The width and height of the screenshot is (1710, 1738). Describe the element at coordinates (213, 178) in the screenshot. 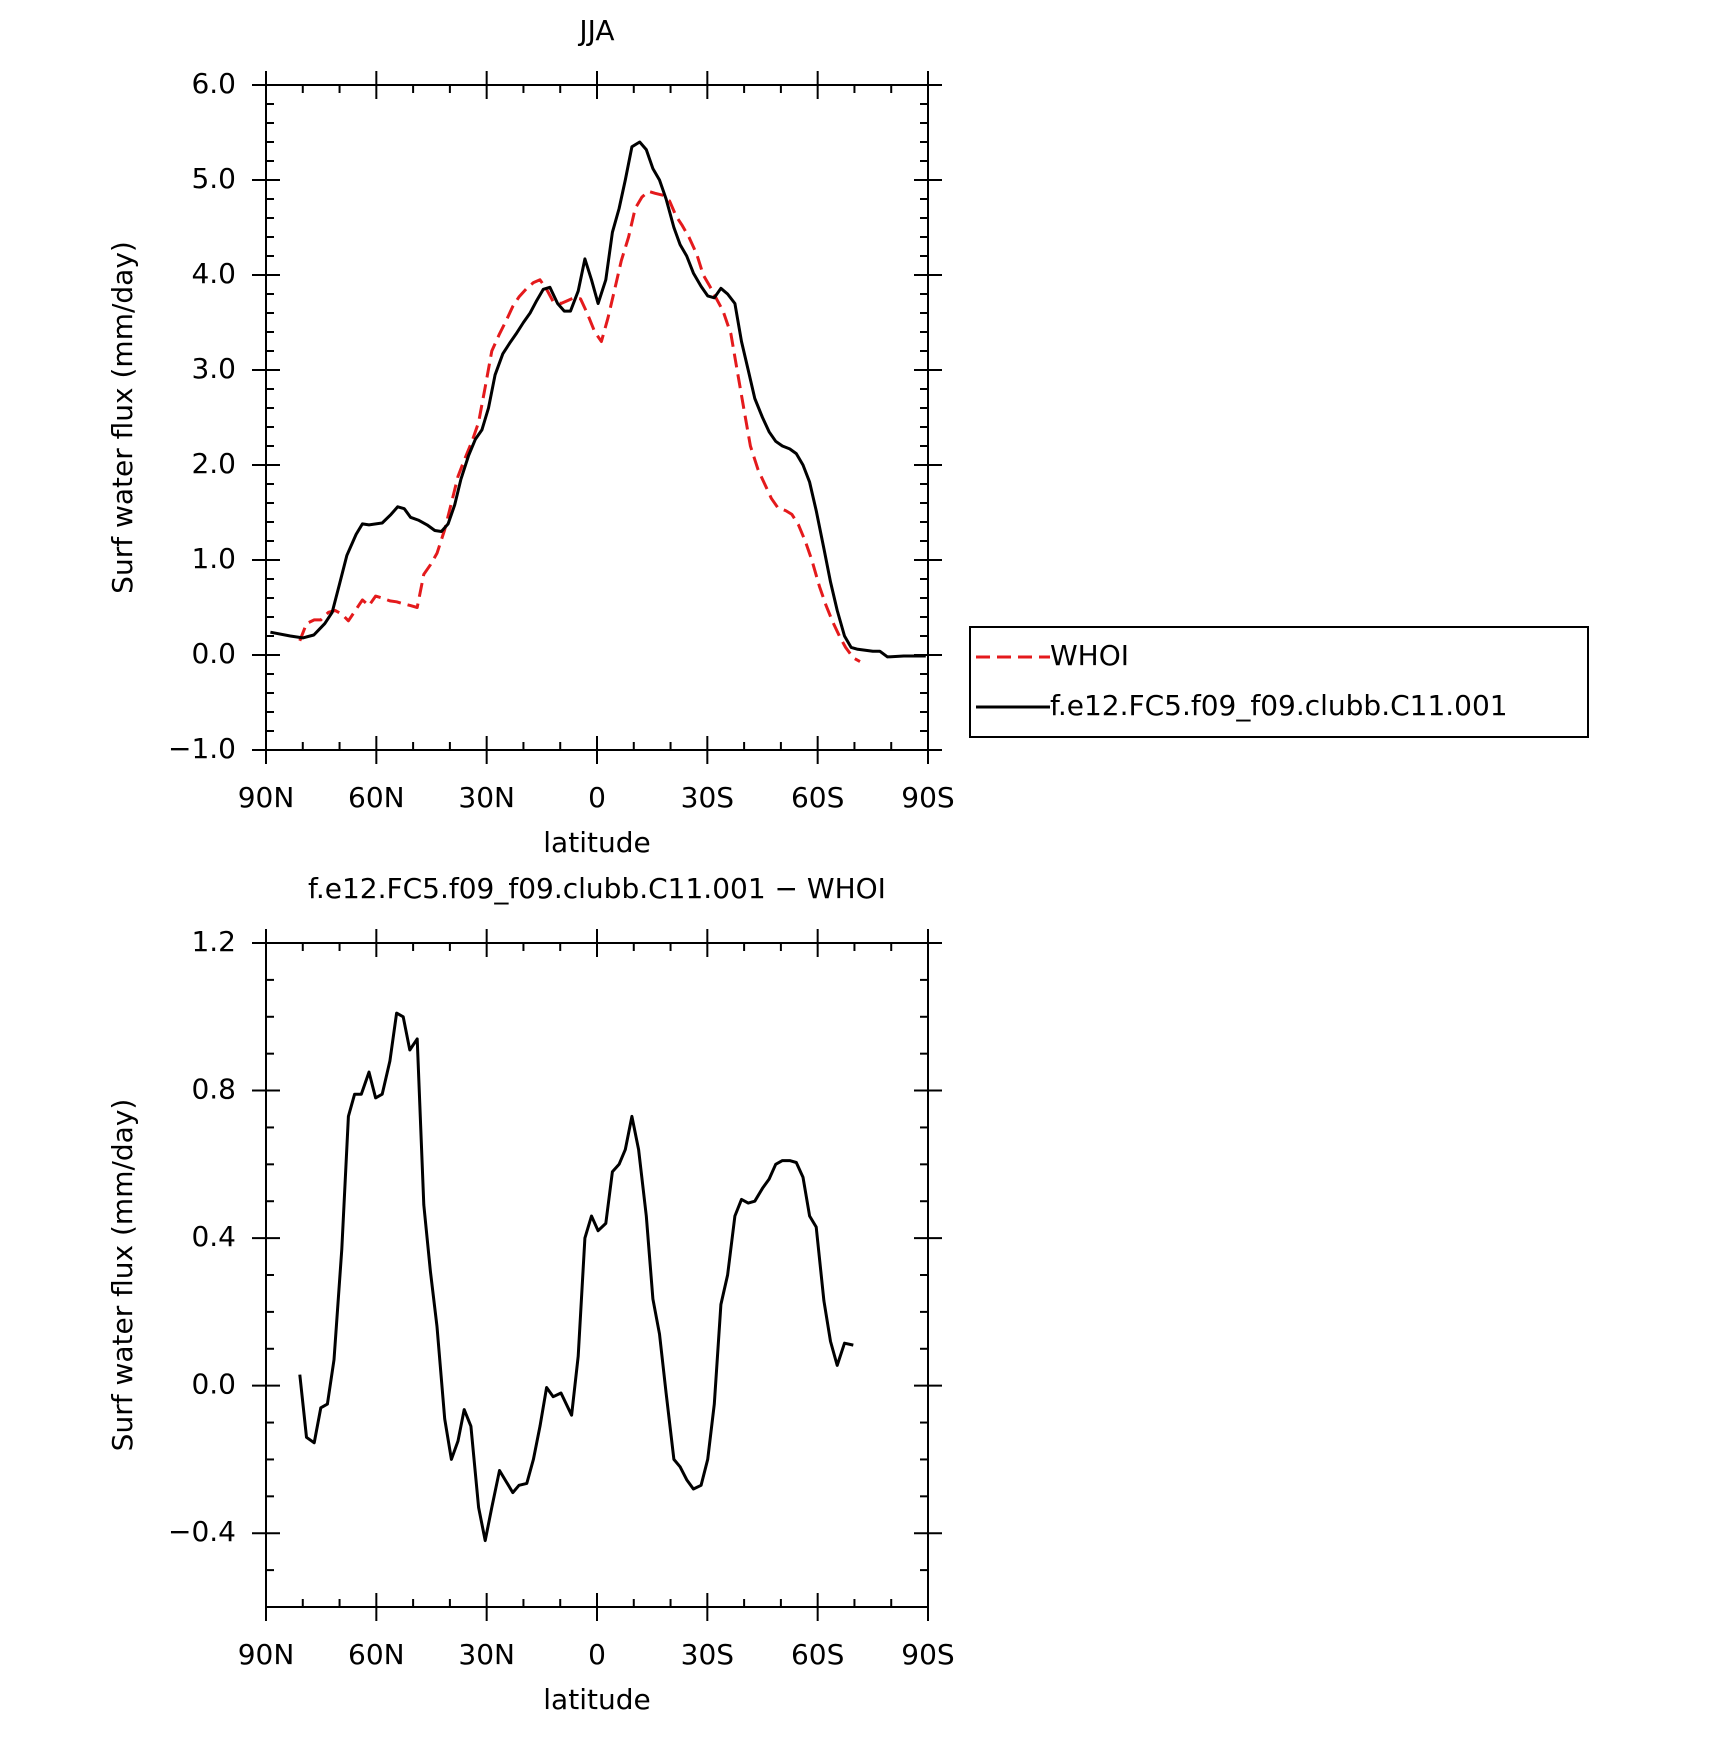

I see `y-tick-label: 5.0` at that location.